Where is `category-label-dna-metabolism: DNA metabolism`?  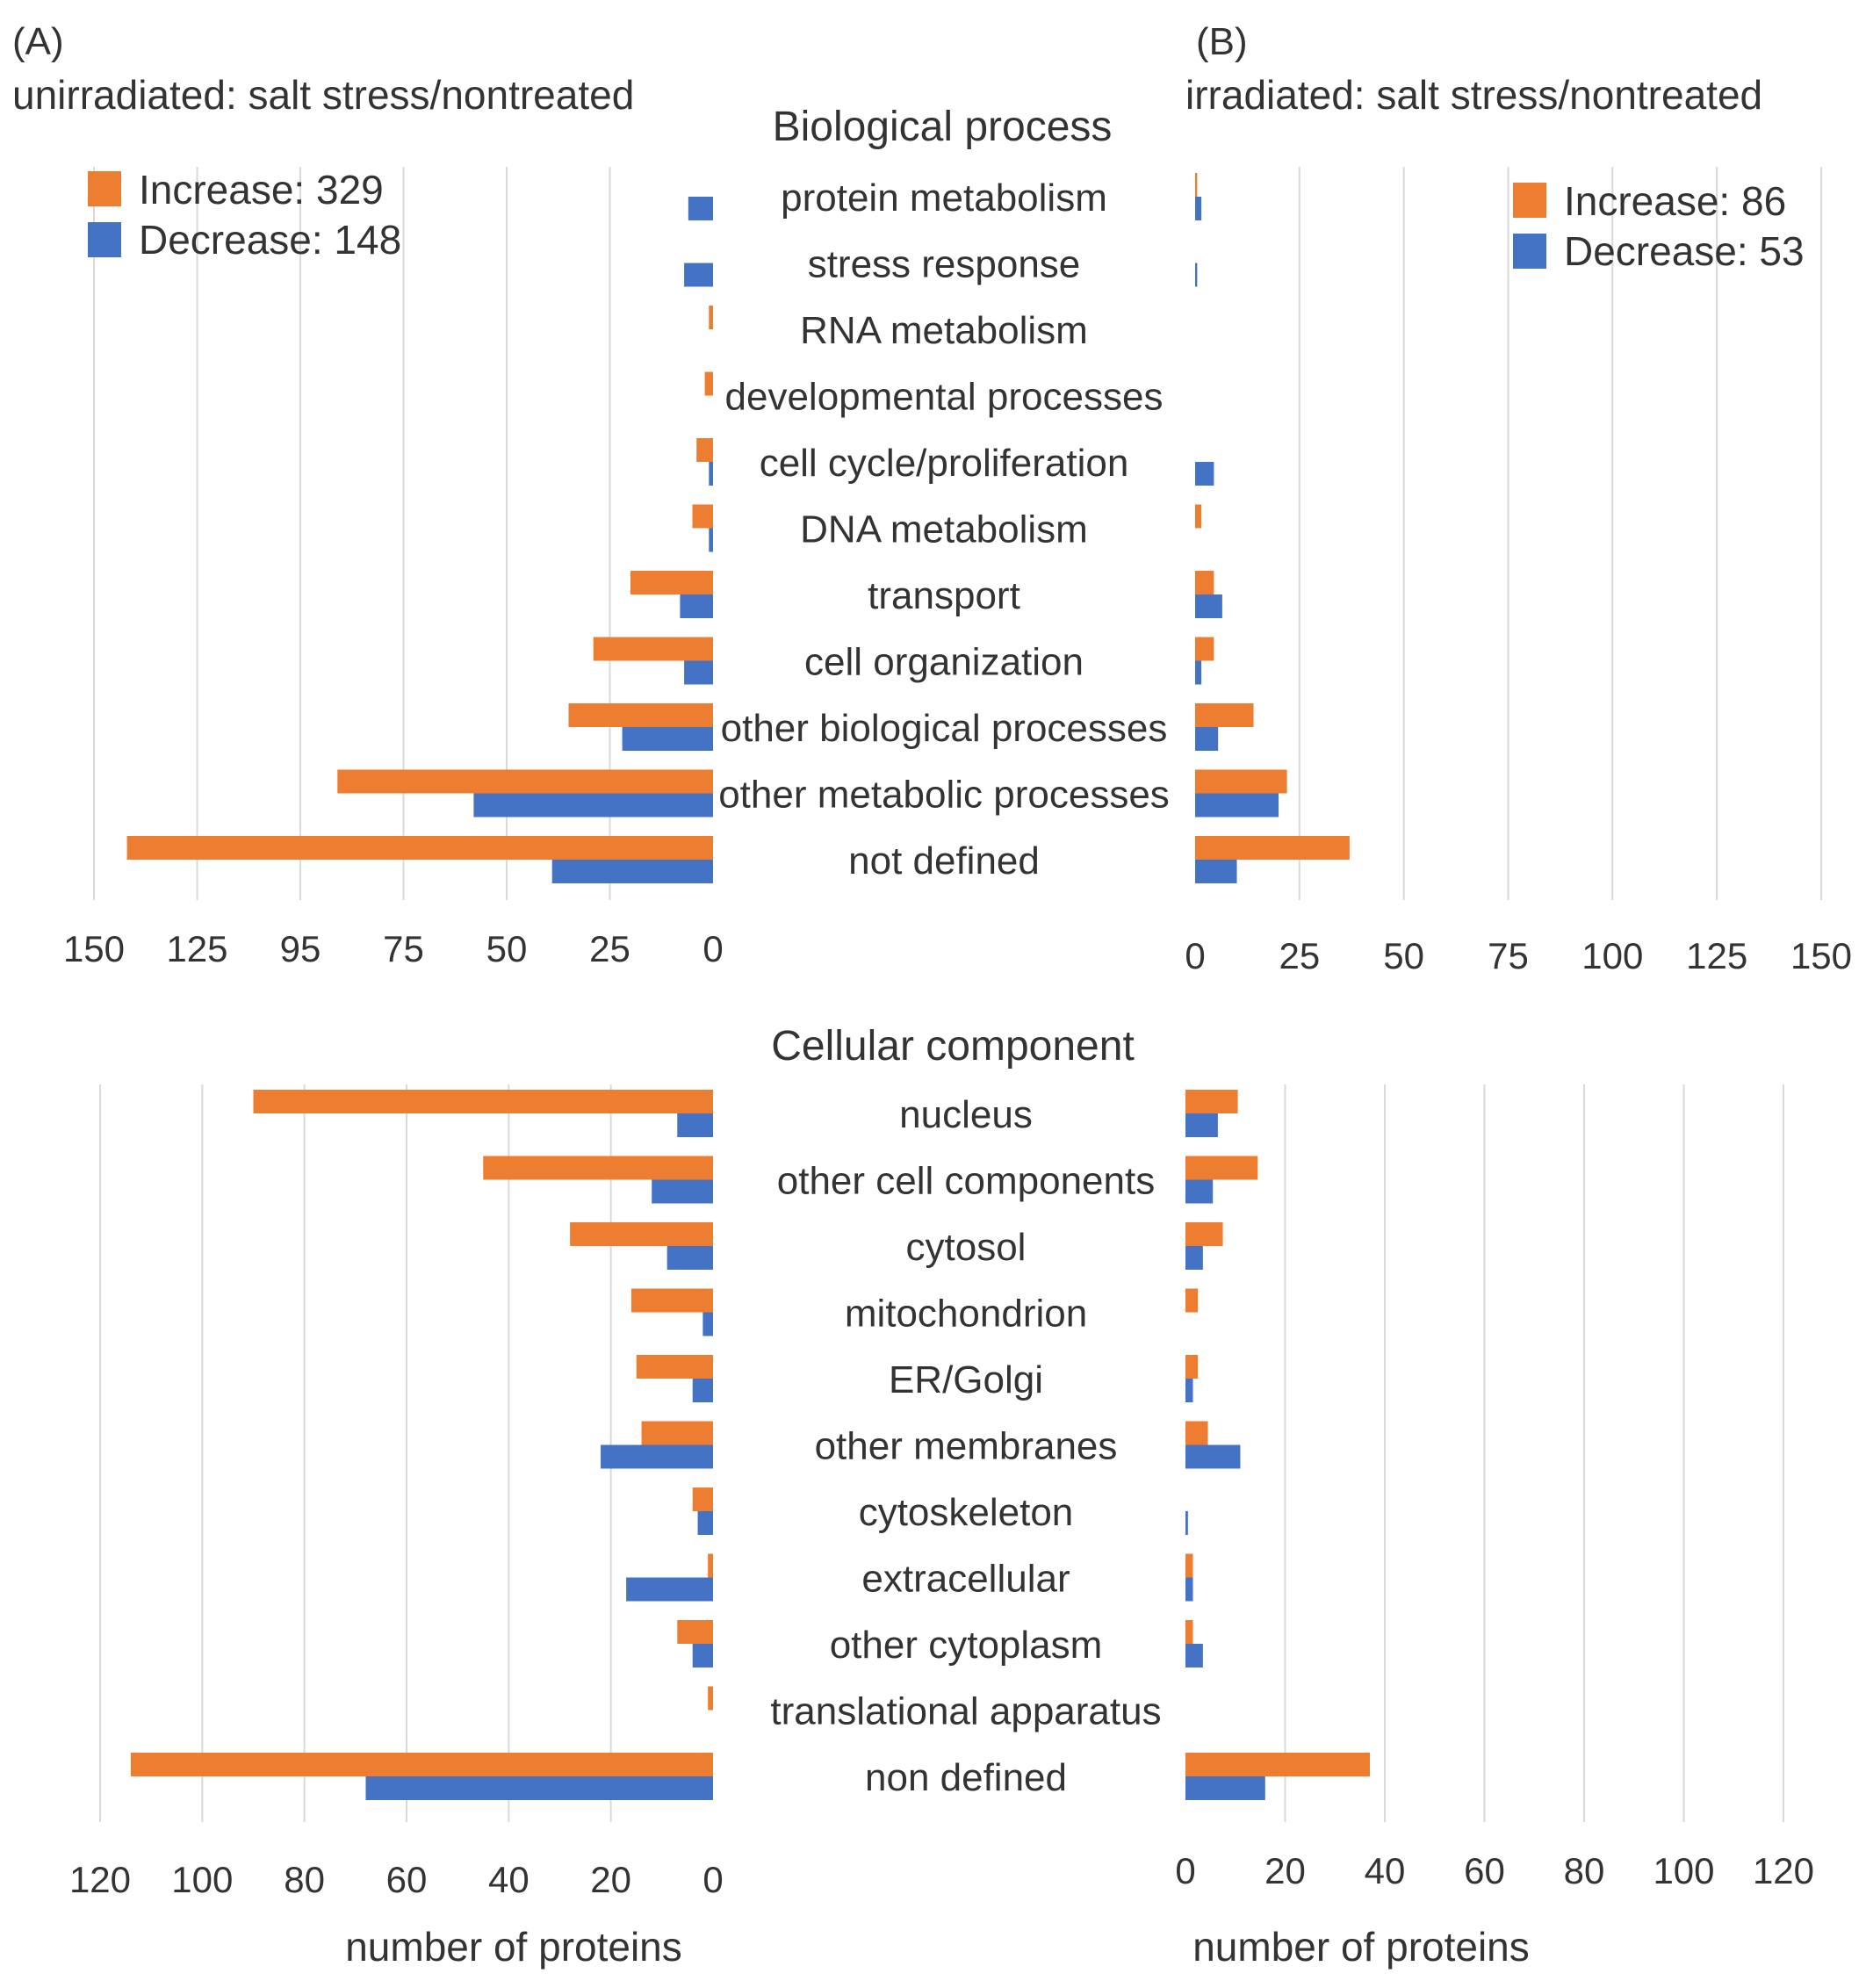
category-label-dna-metabolism: DNA metabolism is located at coordinates (944, 529).